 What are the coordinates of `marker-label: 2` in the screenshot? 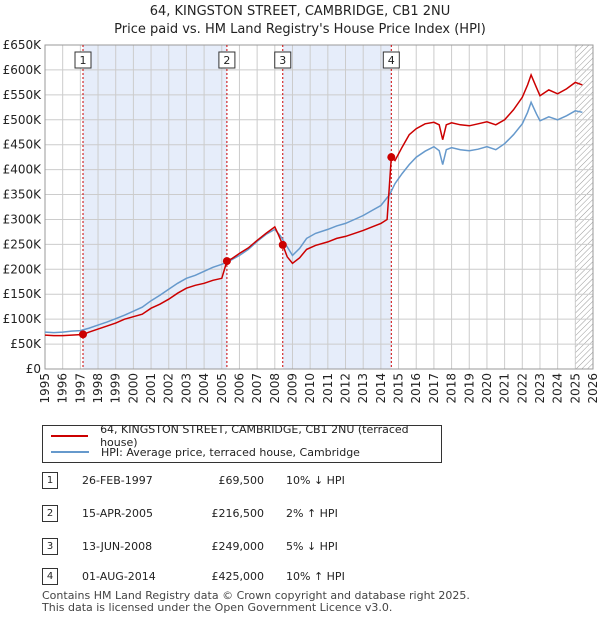 It's located at (226, 60).